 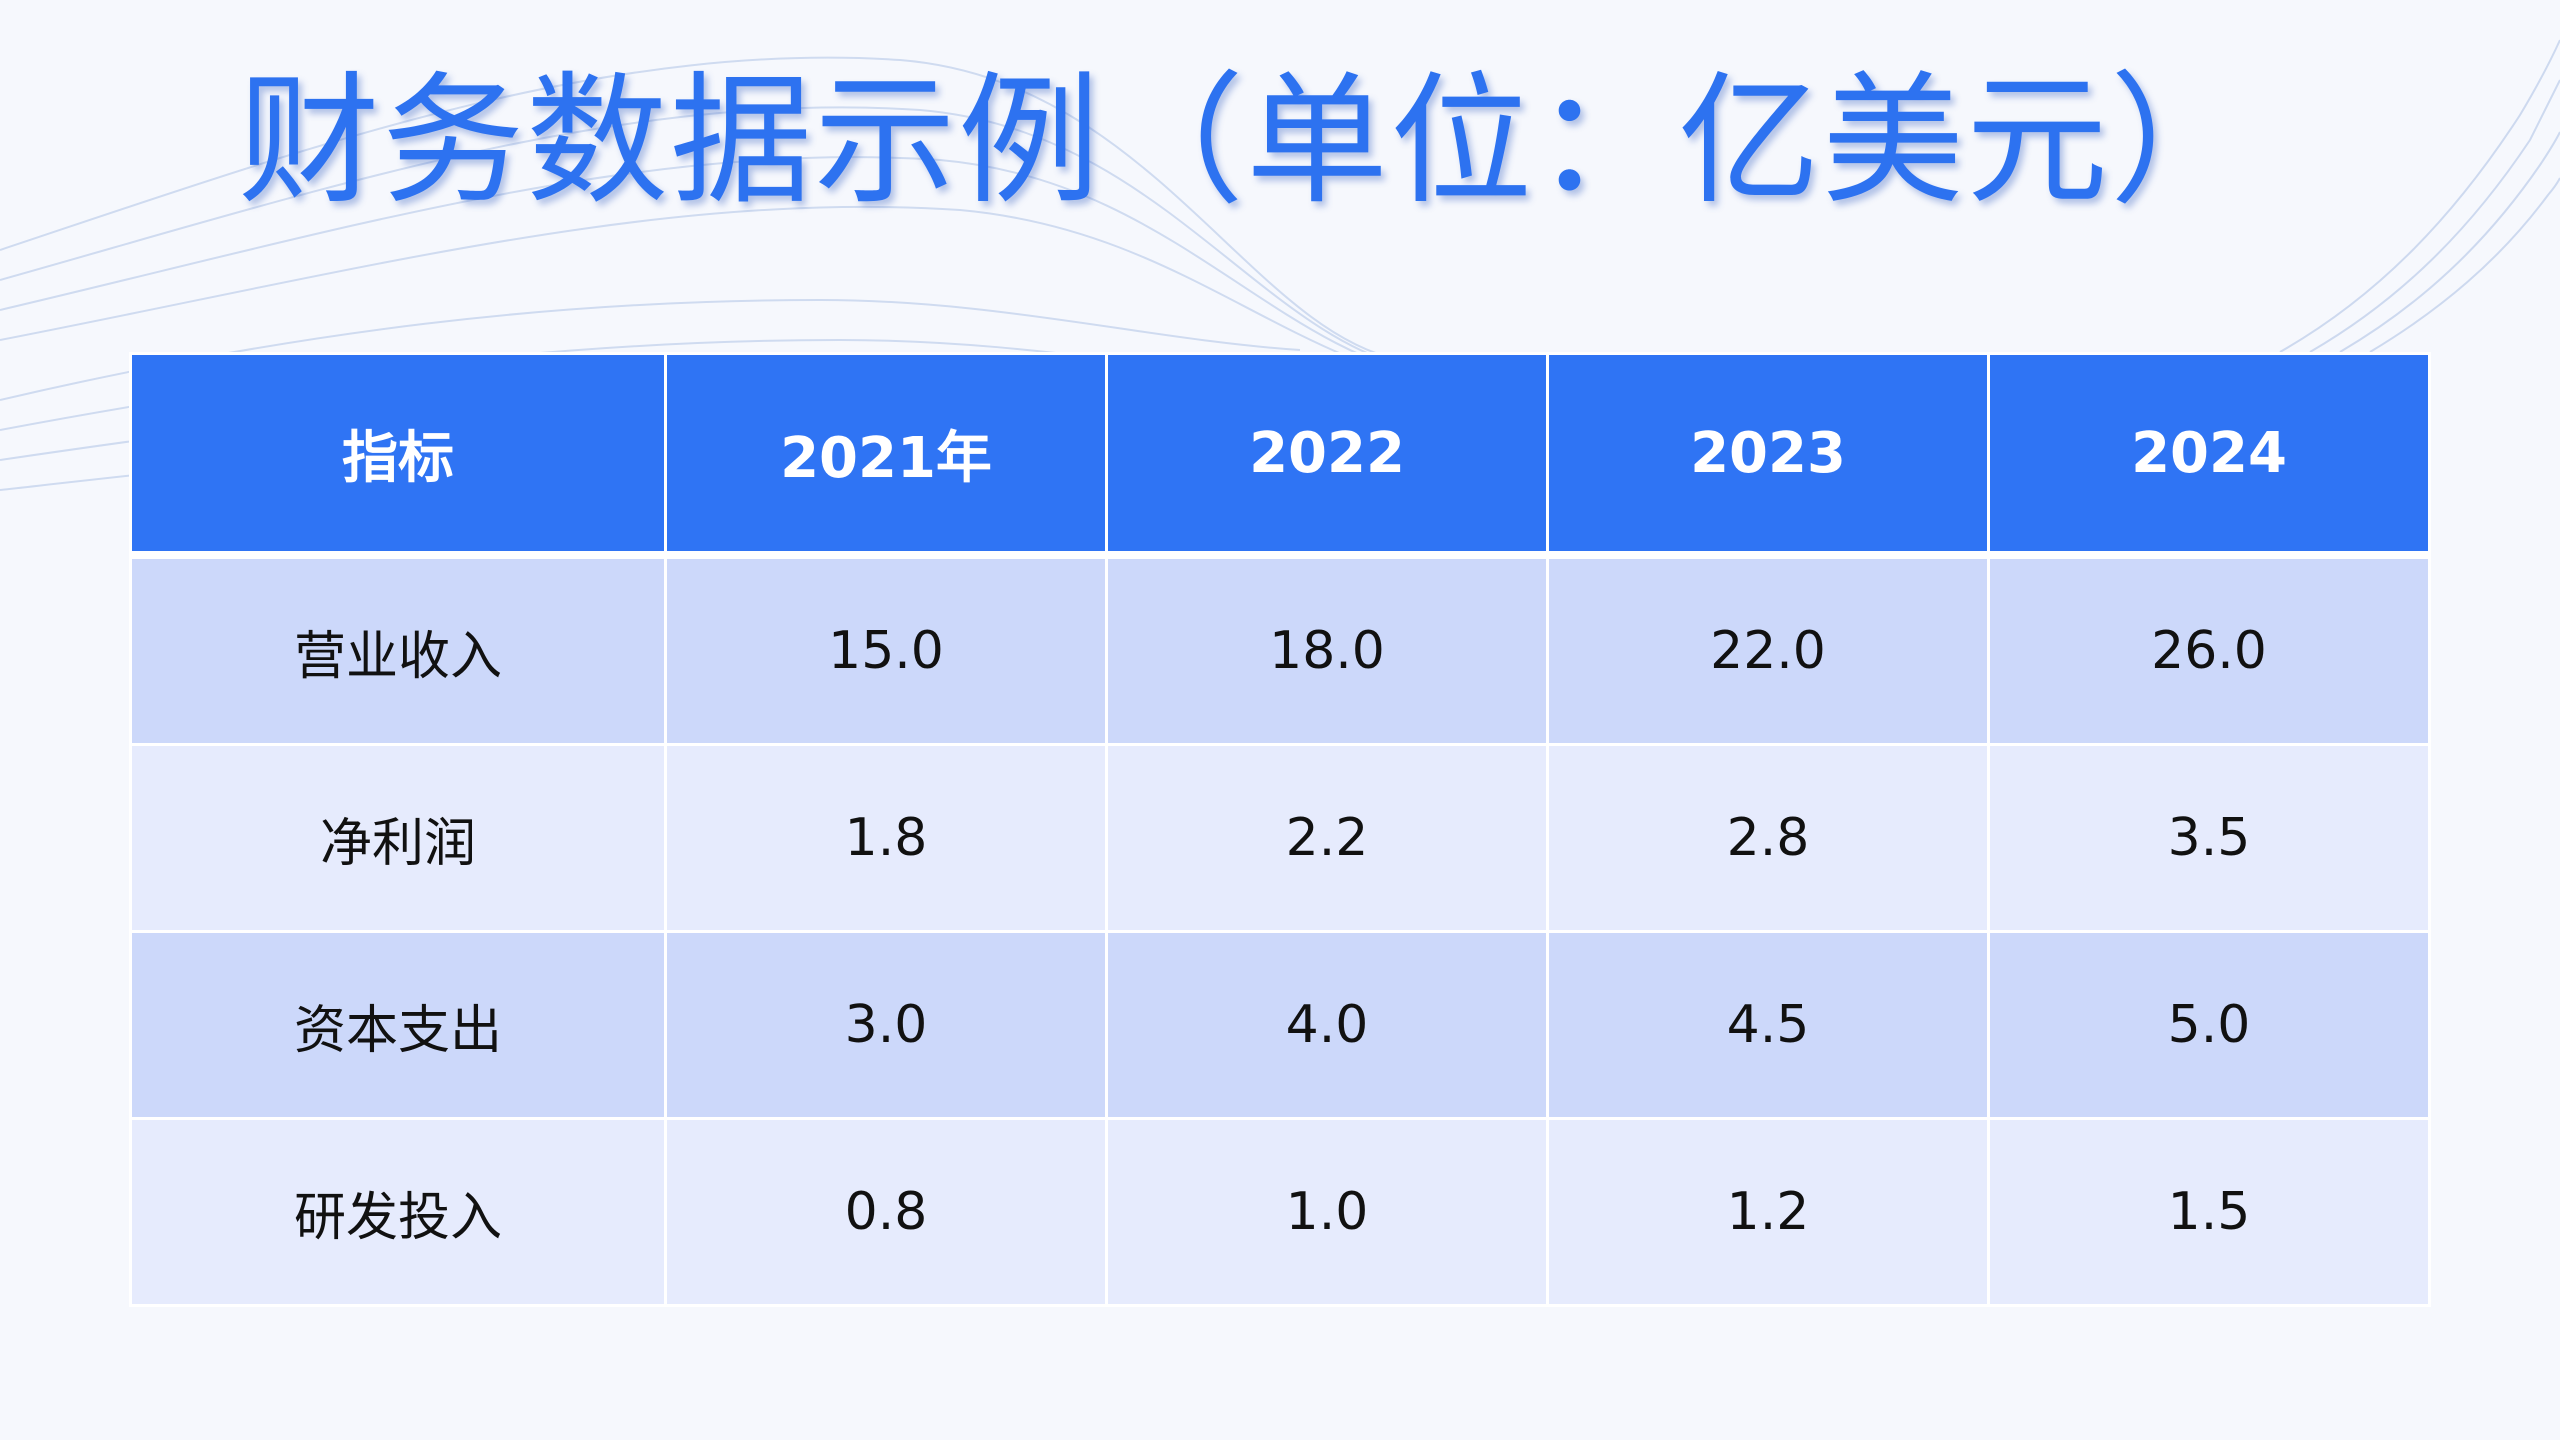 I want to click on table-cell: 26.0, so click(x=2209, y=649).